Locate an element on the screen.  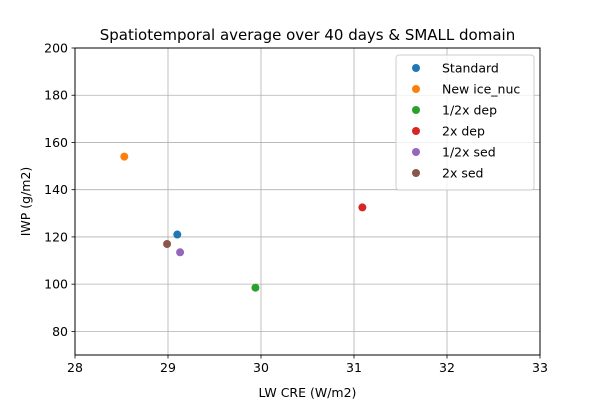
y-tick-label: 180 is located at coordinates (56, 95).